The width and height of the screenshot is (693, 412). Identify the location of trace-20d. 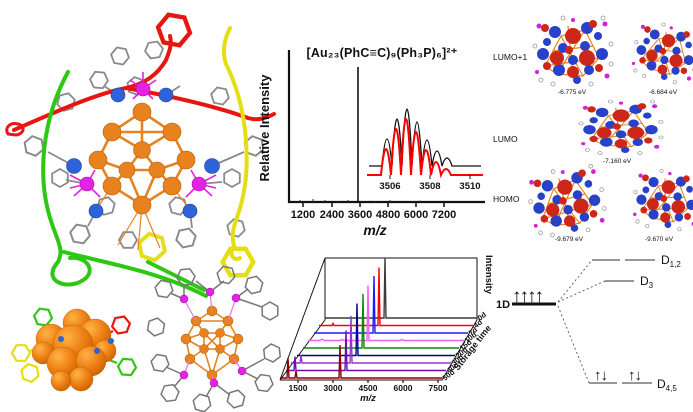
(376, 330).